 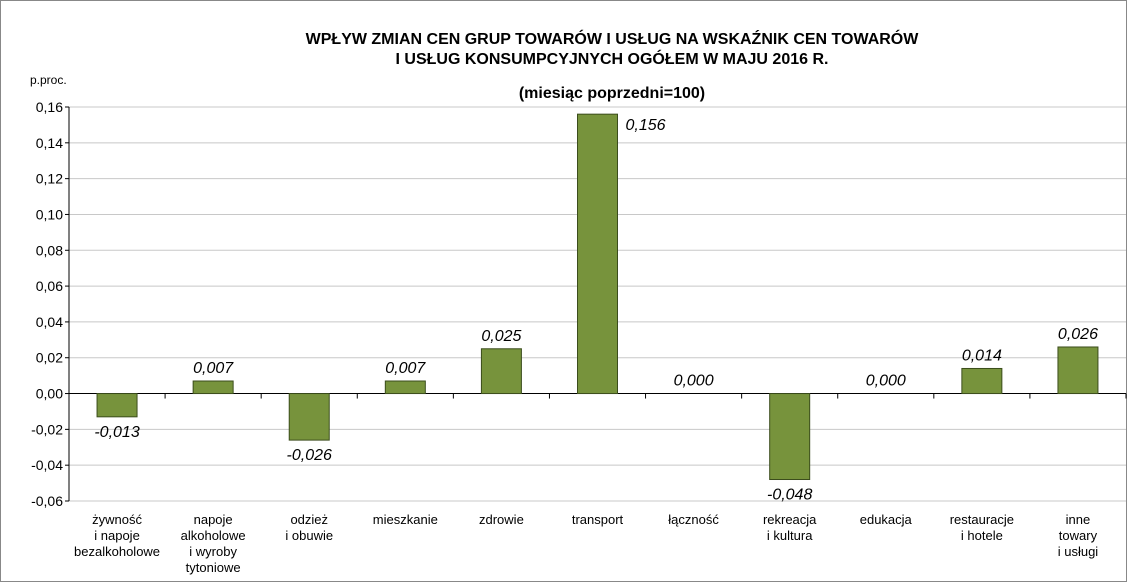 I want to click on value-label: -0,026, so click(x=309, y=455).